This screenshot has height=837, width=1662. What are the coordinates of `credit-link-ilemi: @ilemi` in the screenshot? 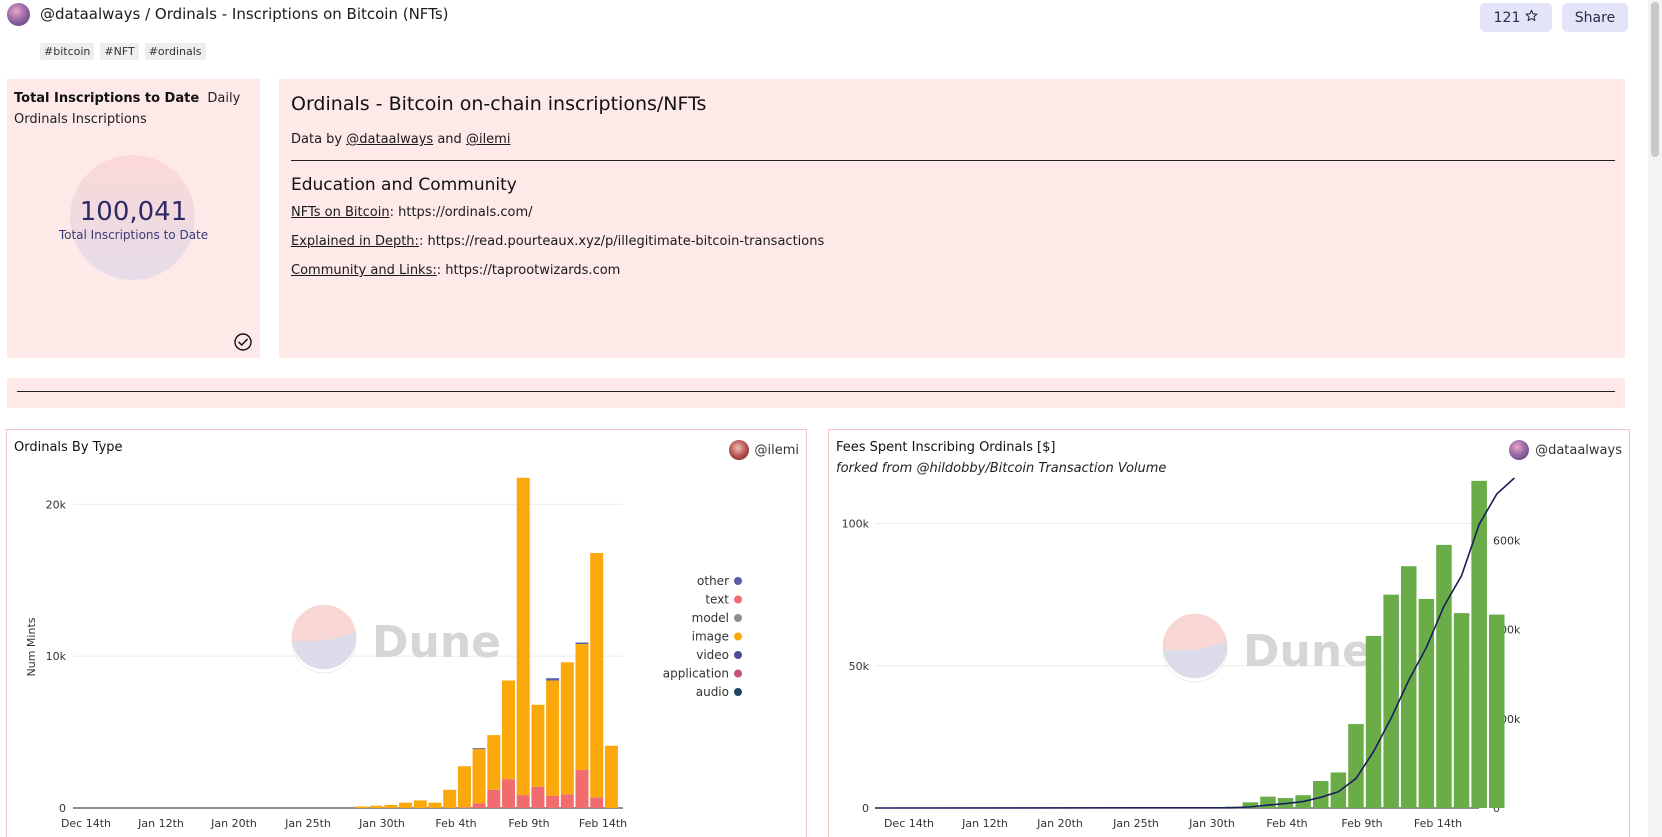 It's located at (488, 139).